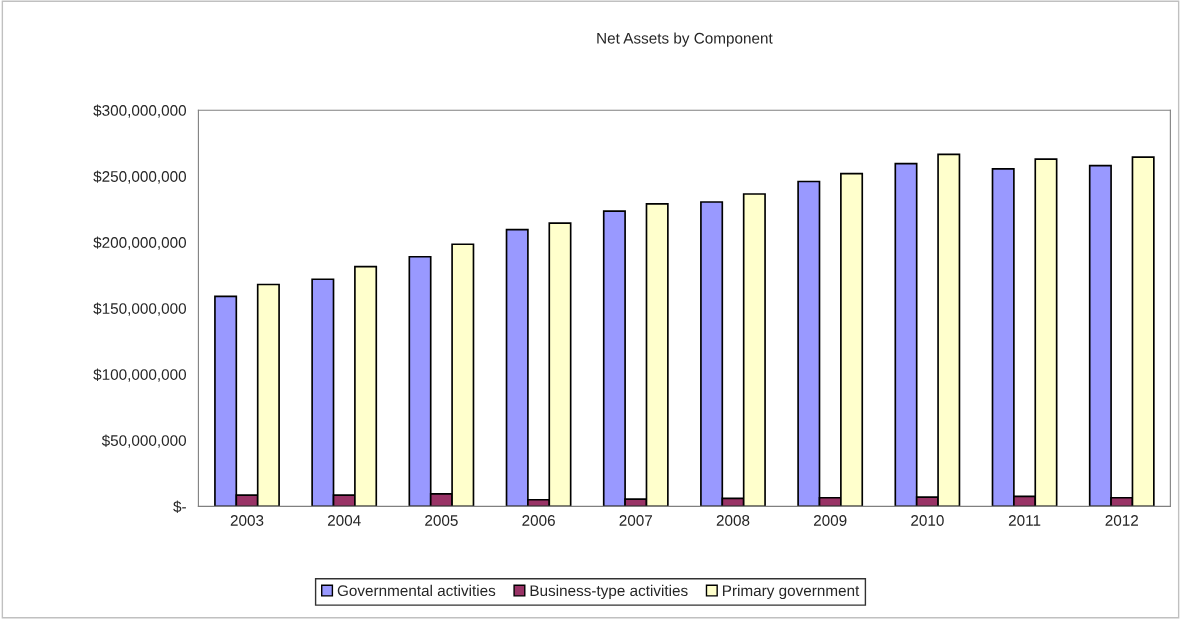 This screenshot has width=1181, height=619. Describe the element at coordinates (927, 520) in the screenshot. I see `x-tick-label: 2010` at that location.